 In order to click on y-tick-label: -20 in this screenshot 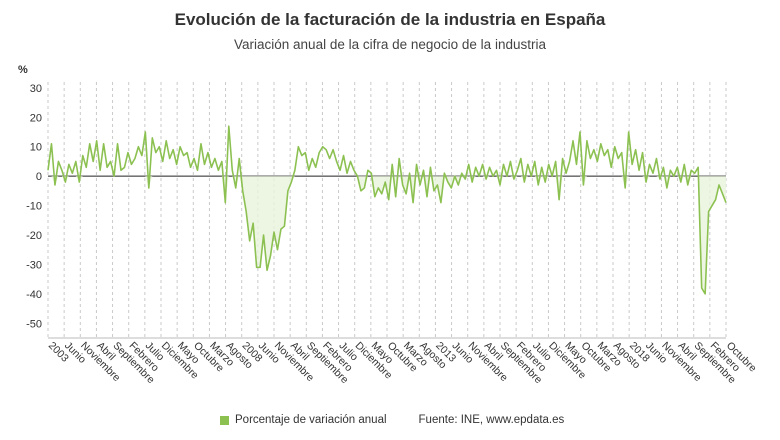, I will do `click(34, 236)`.